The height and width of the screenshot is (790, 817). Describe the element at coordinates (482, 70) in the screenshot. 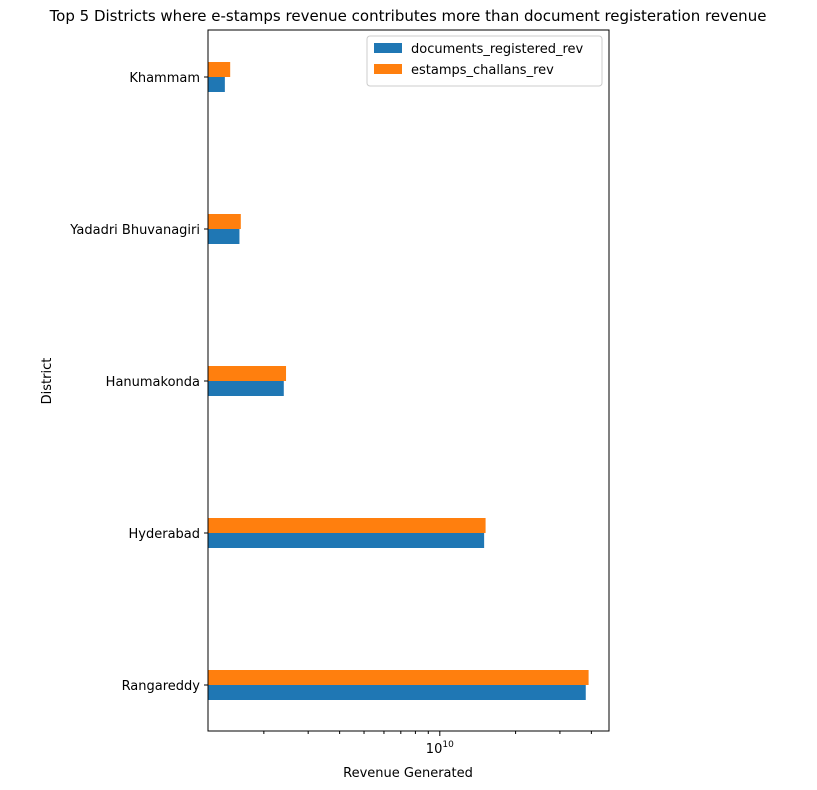

I see `legend-label-estamps: estamps_challans_rev` at that location.